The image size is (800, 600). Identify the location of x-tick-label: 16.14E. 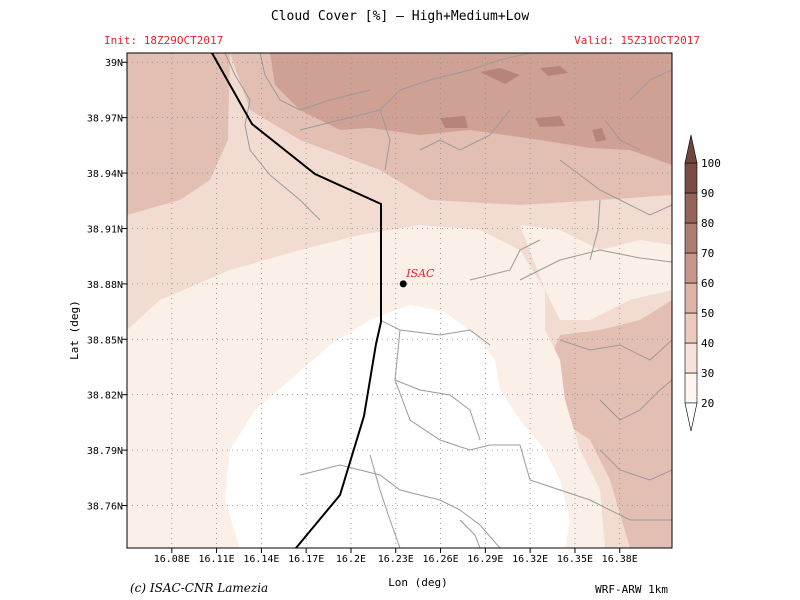
(261, 559).